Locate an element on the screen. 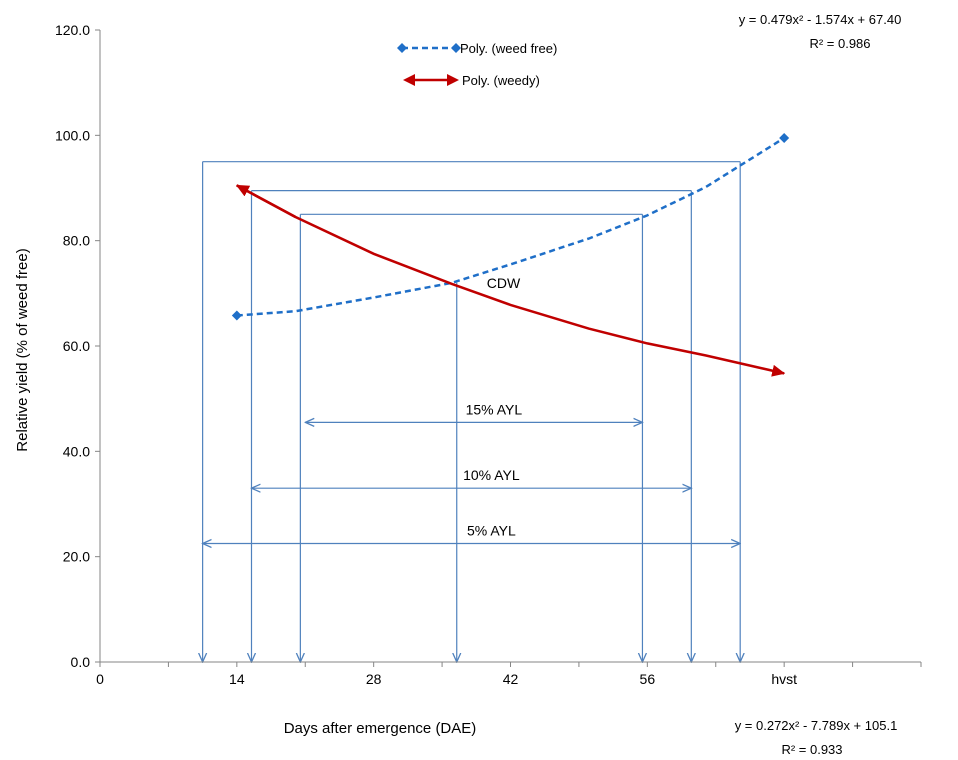 The image size is (958, 760). r2-weed-free: R² = 0.986 is located at coordinates (839, 43).